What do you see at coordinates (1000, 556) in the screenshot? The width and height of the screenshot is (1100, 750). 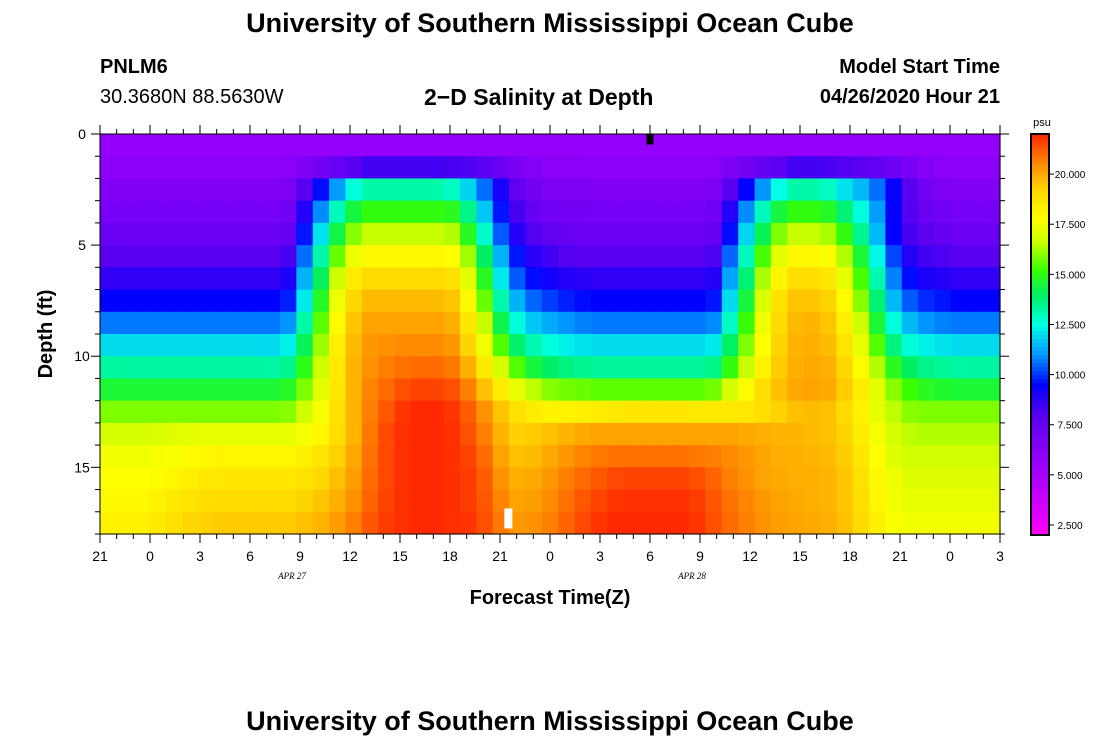 I see `x-tick-label: 3` at bounding box center [1000, 556].